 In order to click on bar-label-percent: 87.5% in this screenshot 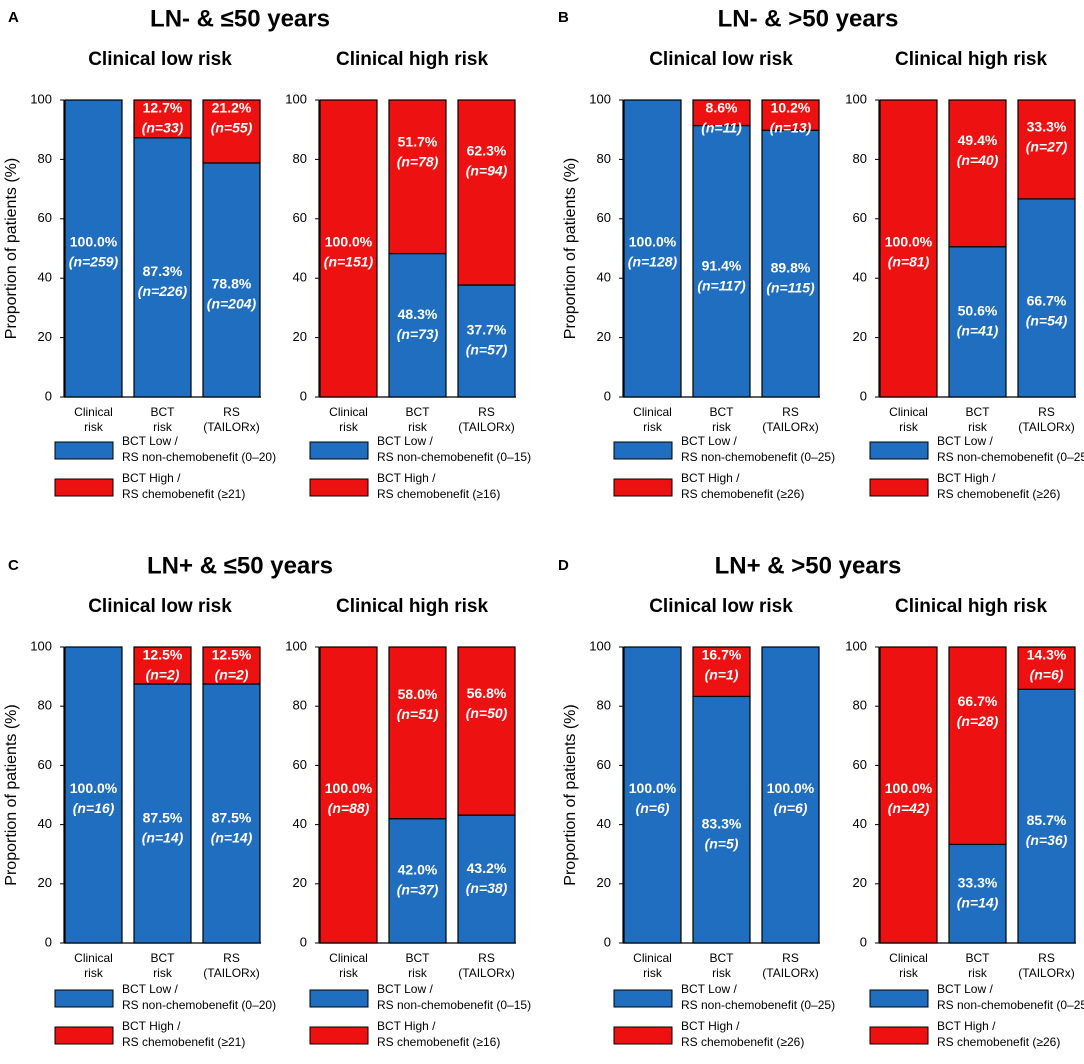, I will do `click(163, 817)`.